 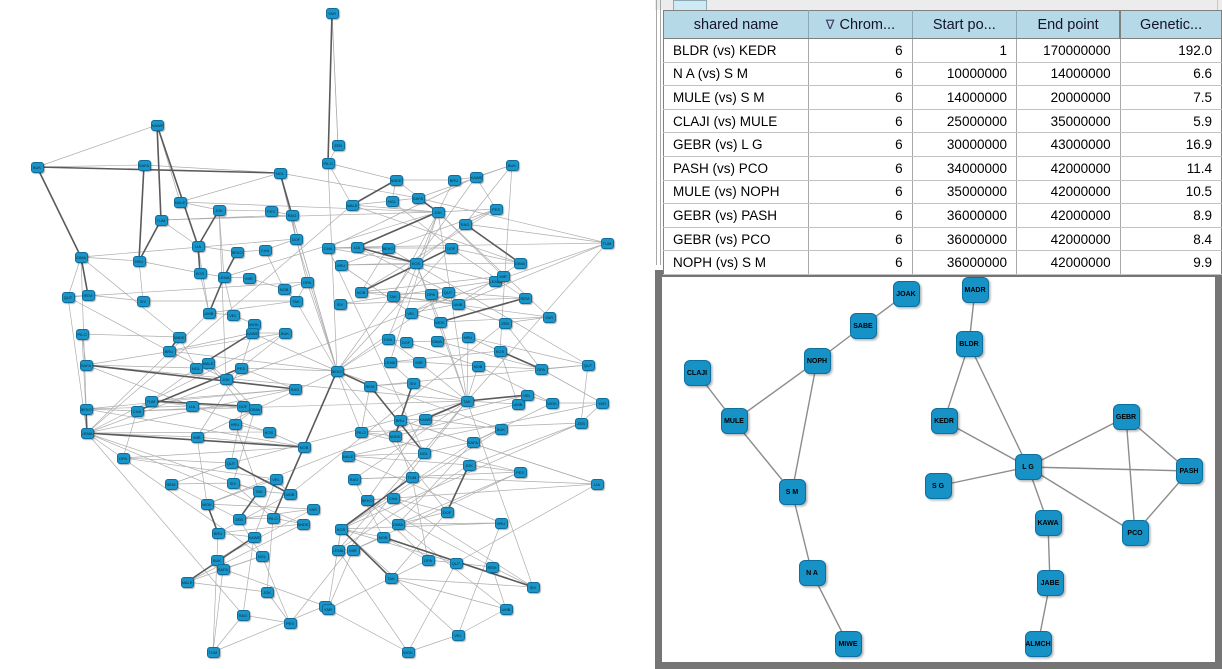 What do you see at coordinates (690, 5) in the screenshot?
I see `table-tab-stub` at bounding box center [690, 5].